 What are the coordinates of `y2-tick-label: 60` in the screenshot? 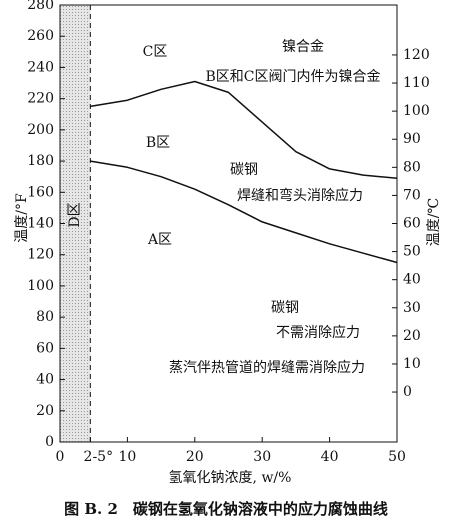 It's located at (412, 224).